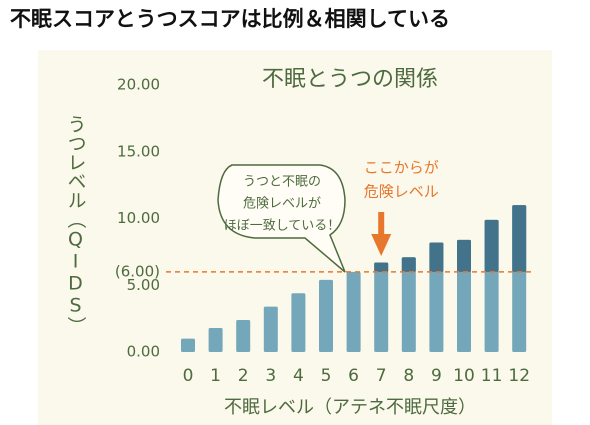 This screenshot has height=425, width=590. Describe the element at coordinates (143, 285) in the screenshot. I see `y-tick-label: 5.00` at that location.